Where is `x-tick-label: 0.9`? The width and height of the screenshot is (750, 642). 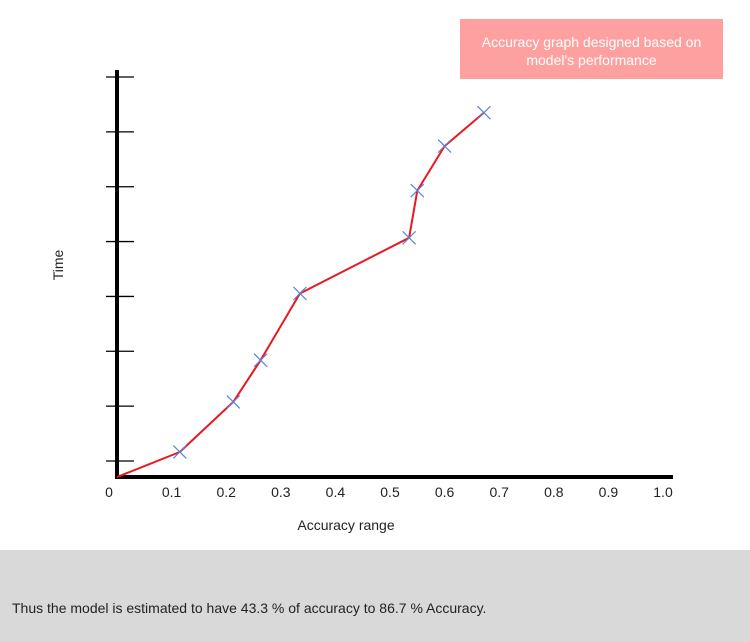
x-tick-label: 0.9 is located at coordinates (609, 492).